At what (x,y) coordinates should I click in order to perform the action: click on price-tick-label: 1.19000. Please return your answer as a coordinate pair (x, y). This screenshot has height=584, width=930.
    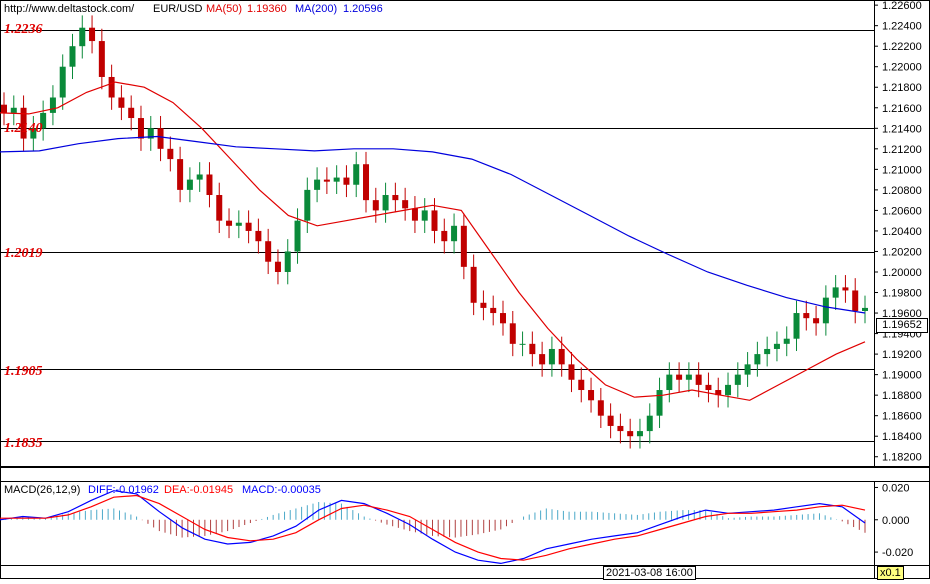
    Looking at the image, I should click on (902, 376).